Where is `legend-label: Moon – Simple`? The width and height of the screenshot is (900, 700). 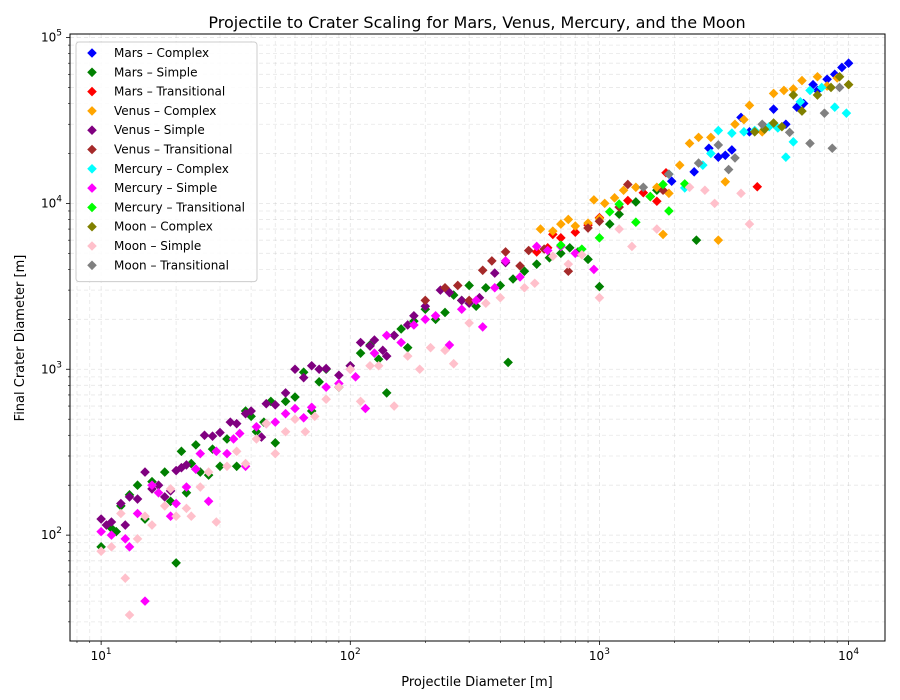 legend-label: Moon – Simple is located at coordinates (157, 246).